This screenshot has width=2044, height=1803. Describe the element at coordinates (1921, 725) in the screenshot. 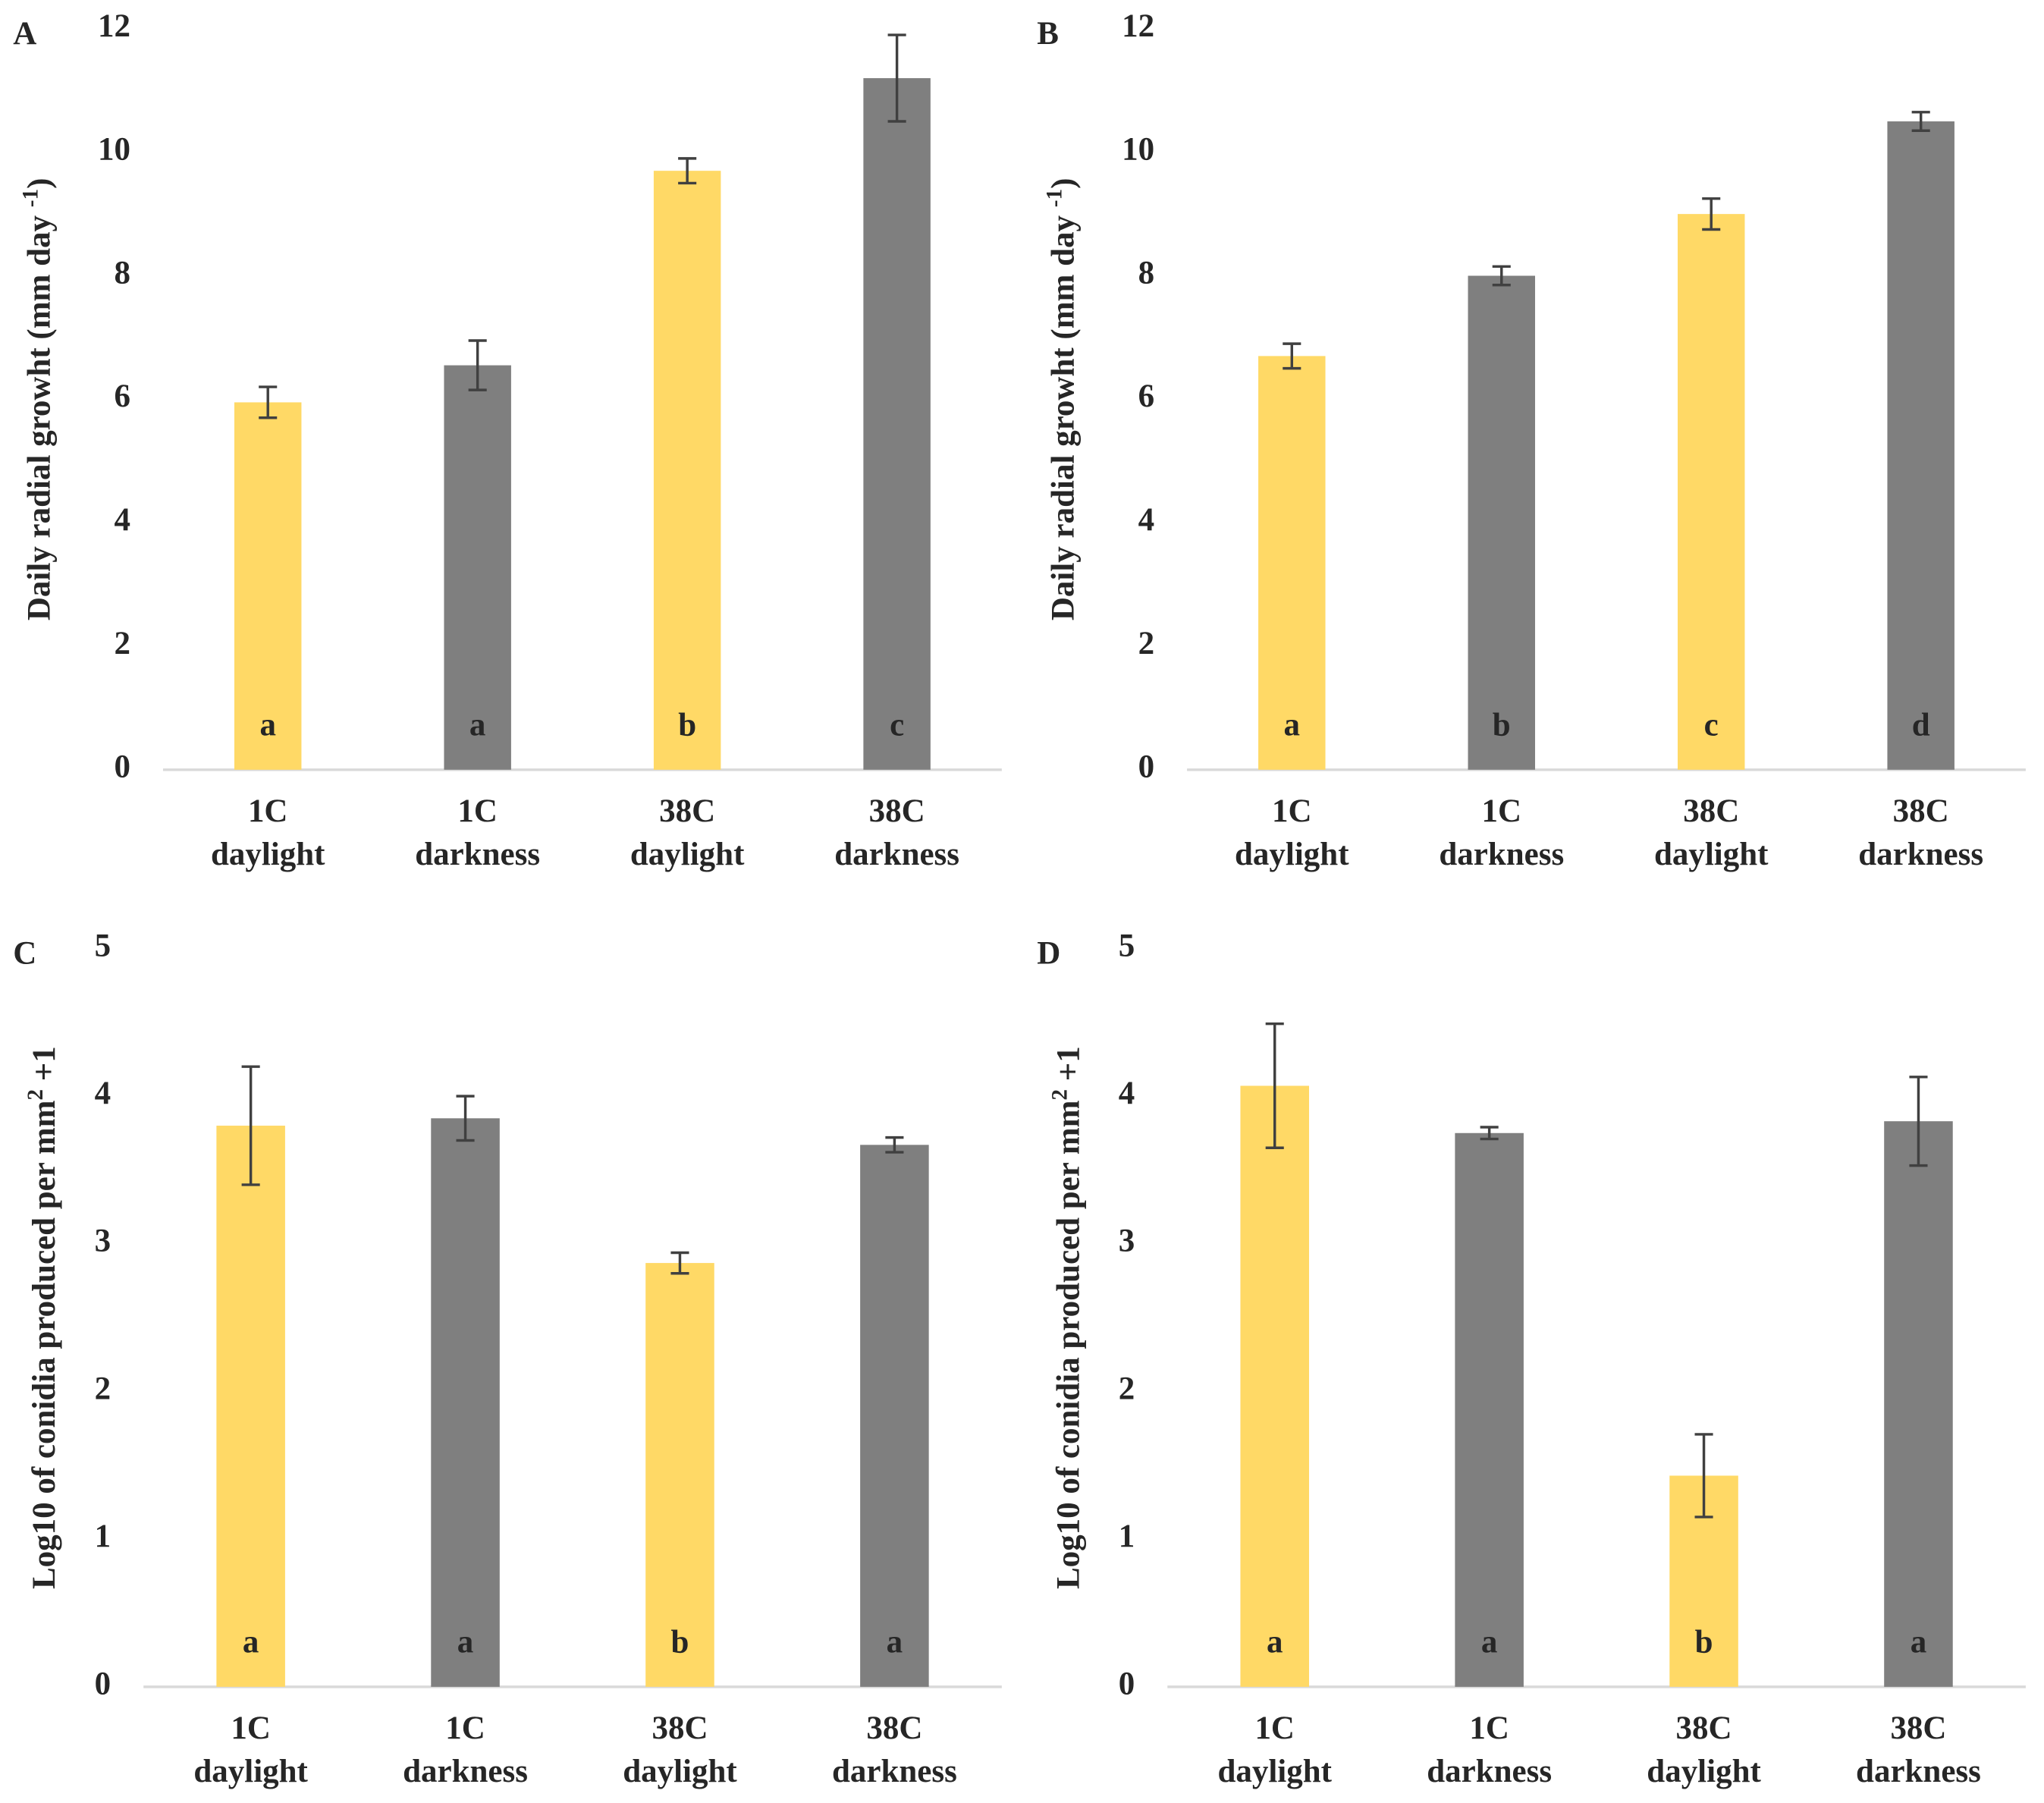

I see `significance-letter: d` at that location.